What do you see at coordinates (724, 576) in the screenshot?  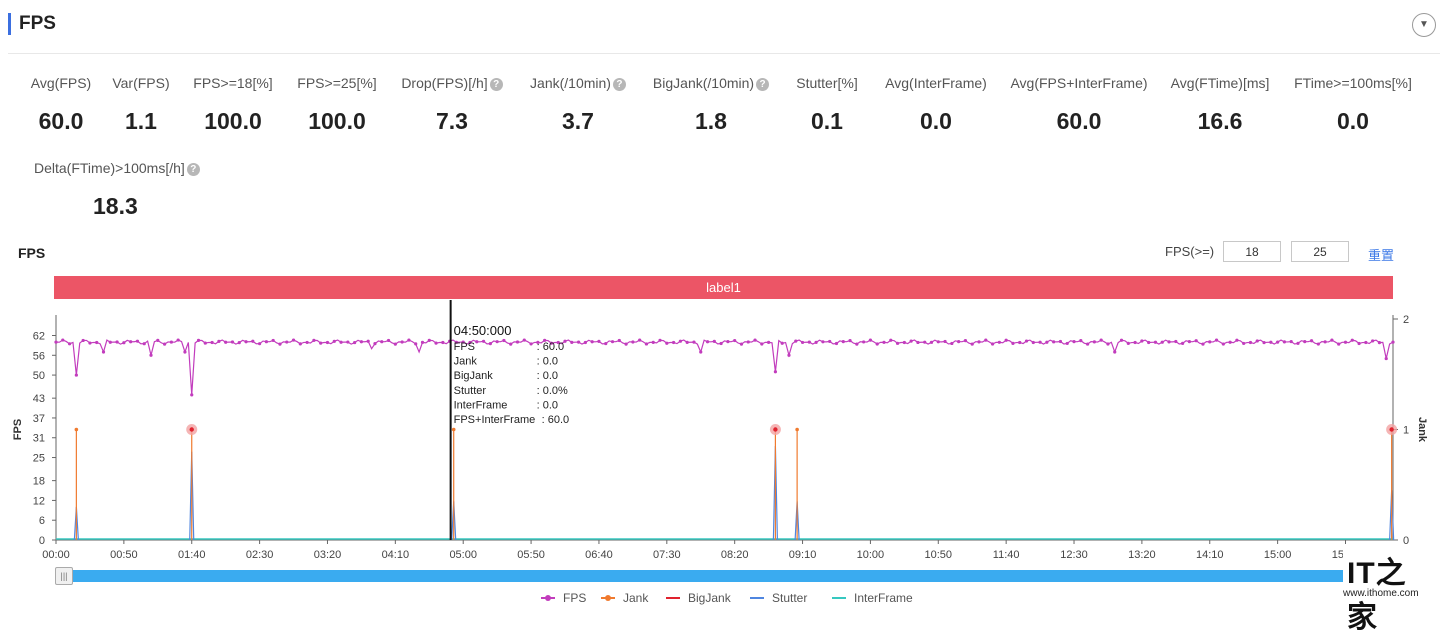 I see `zoom-slider-track` at bounding box center [724, 576].